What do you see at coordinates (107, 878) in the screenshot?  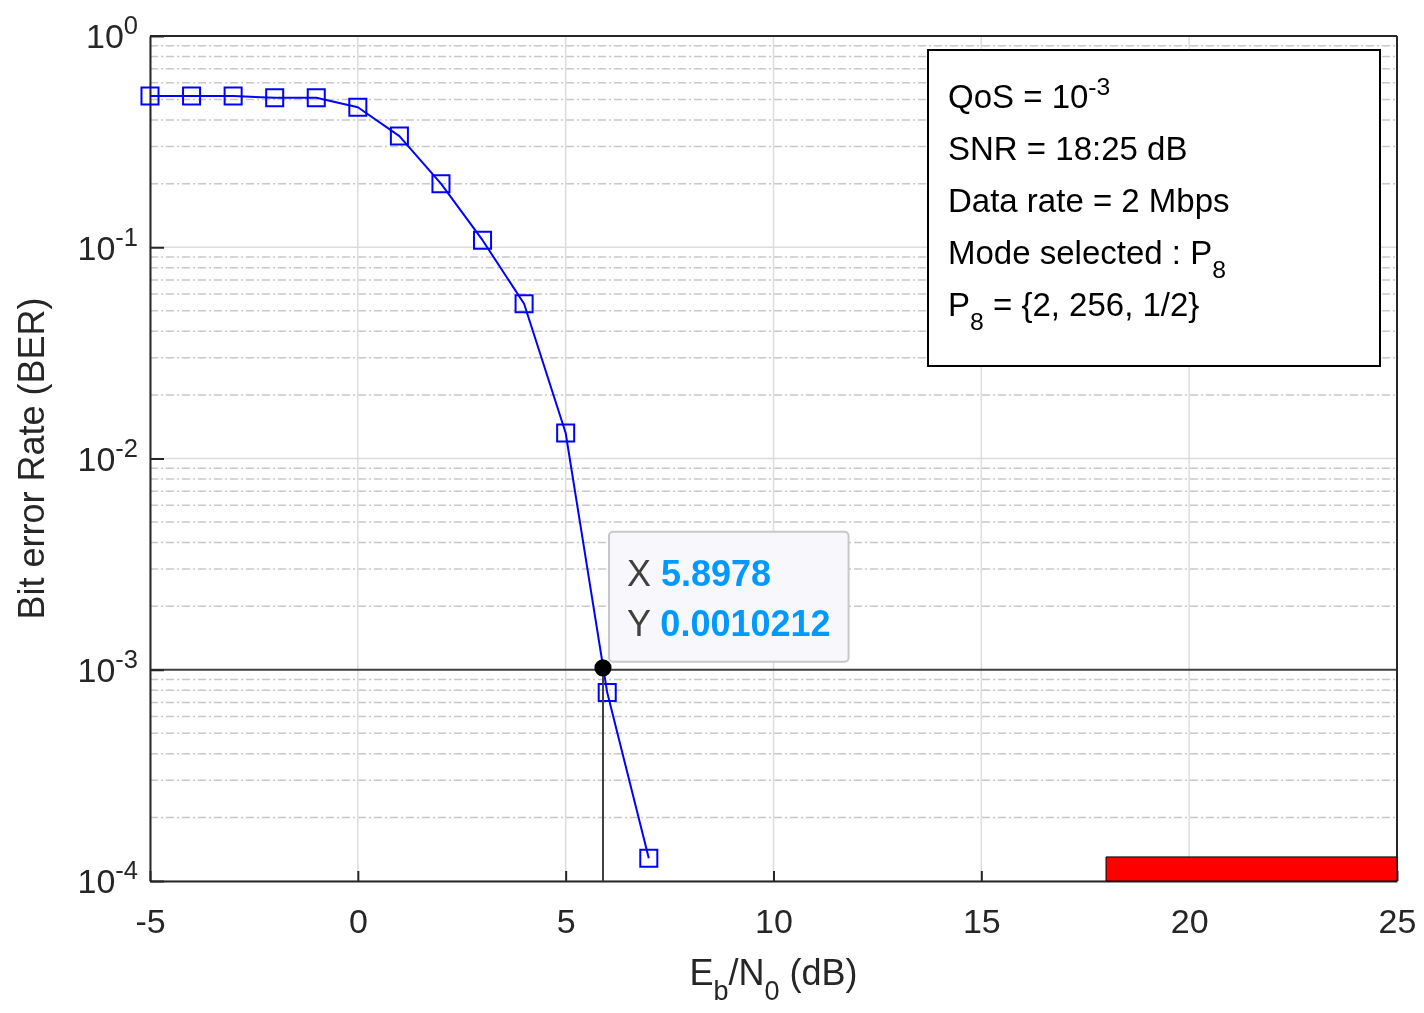 I see `y-tick-label: 10$^{-4}$` at bounding box center [107, 878].